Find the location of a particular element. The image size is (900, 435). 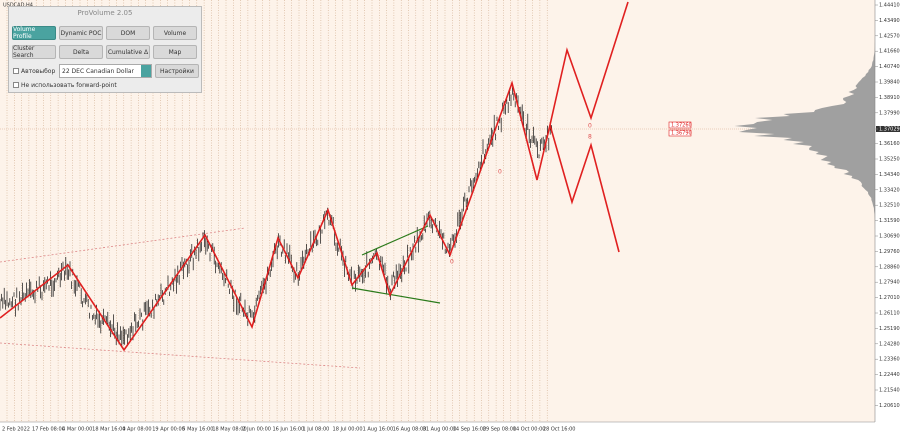

time-label: 17 Feb 08:00 is located at coordinates (48, 430).